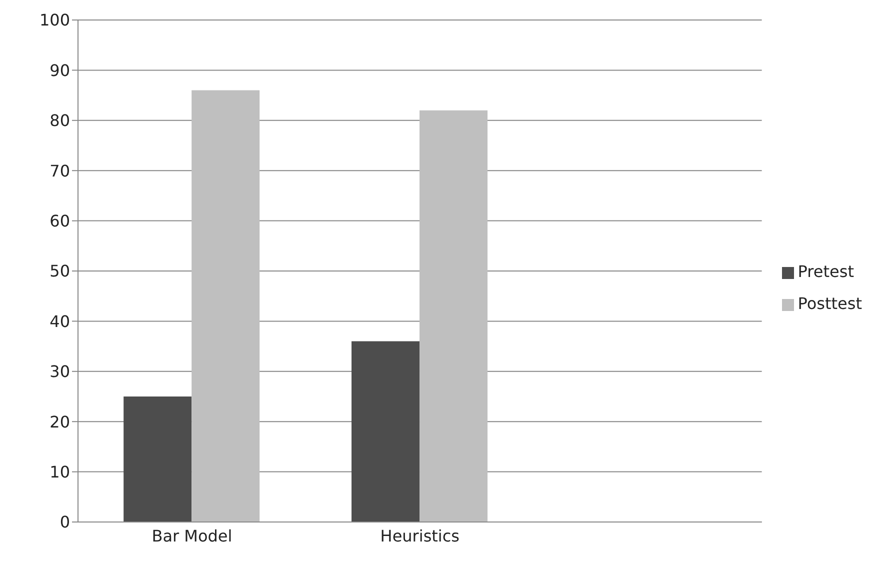  Describe the element at coordinates (60, 422) in the screenshot. I see `y-tick-label: 20` at that location.